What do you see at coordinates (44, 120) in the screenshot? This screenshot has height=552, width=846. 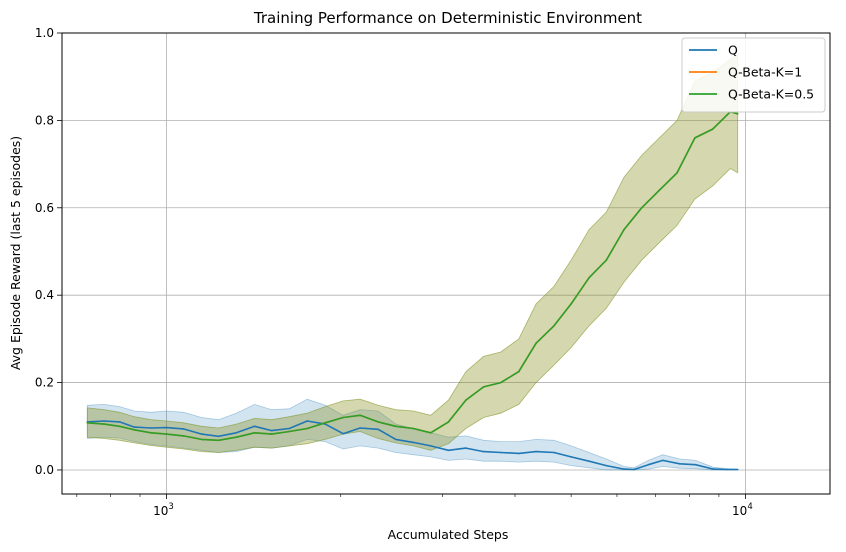 I see `y-tick-label: 0.8` at bounding box center [44, 120].